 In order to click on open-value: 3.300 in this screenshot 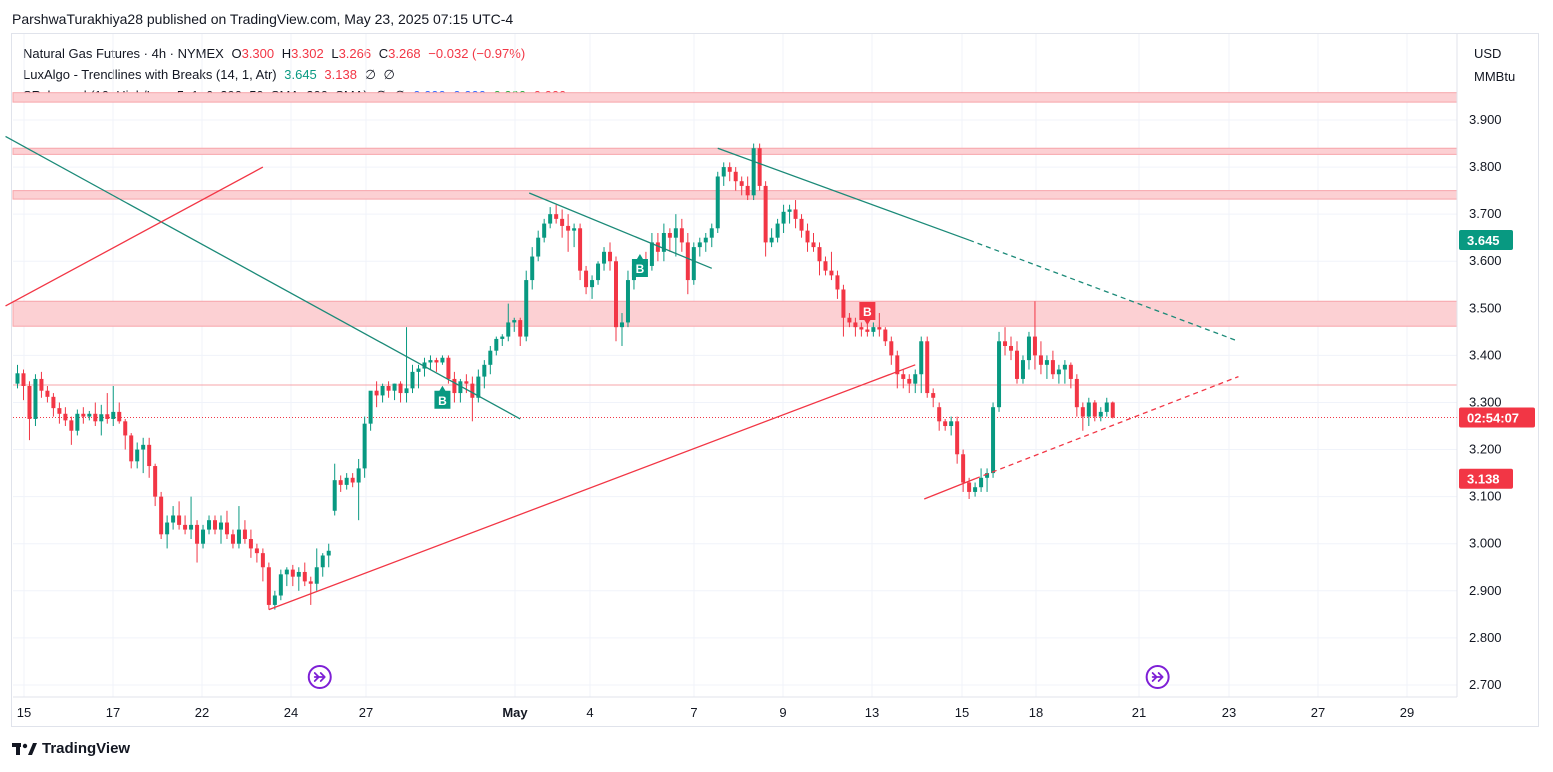, I will do `click(258, 53)`.